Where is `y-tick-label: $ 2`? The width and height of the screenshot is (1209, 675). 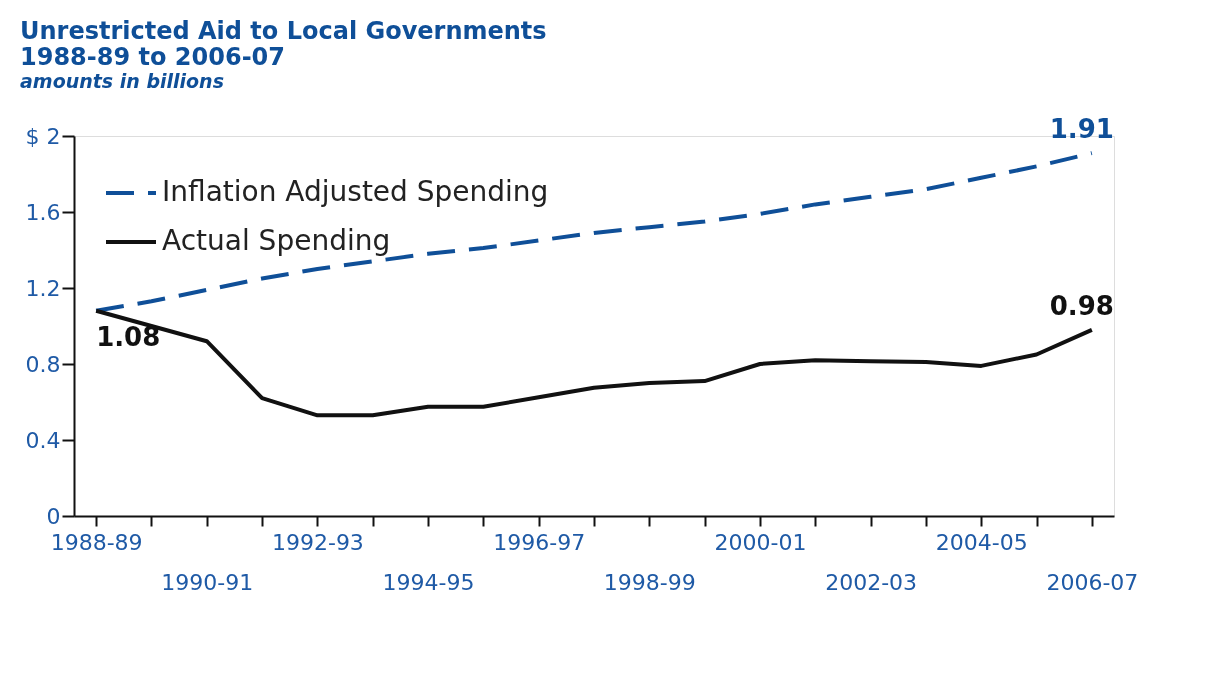 y-tick-label: $ 2 is located at coordinates (43, 136).